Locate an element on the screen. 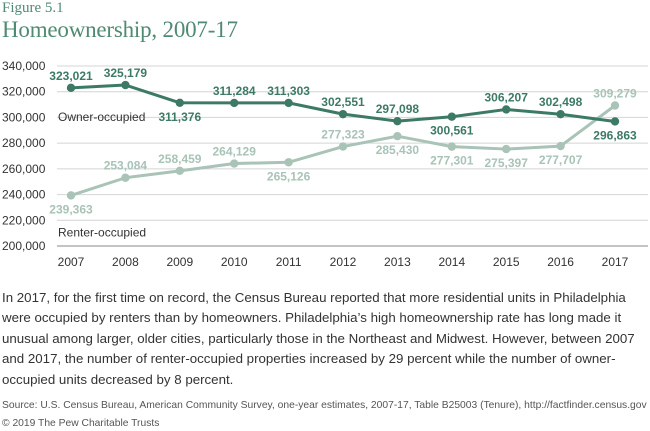  x-tick-label: 2017 is located at coordinates (615, 262).